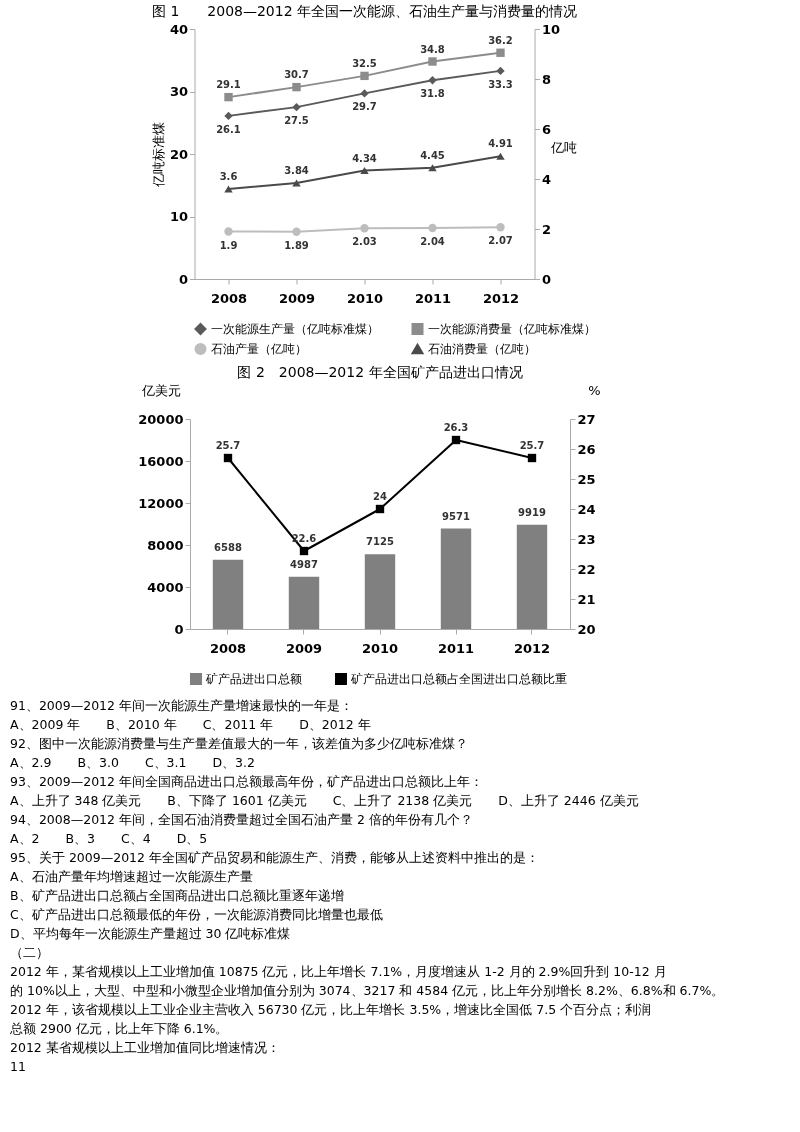 The height and width of the screenshot is (1132, 800). Describe the element at coordinates (547, 279) in the screenshot. I see `y2-tick-label: 0` at that location.